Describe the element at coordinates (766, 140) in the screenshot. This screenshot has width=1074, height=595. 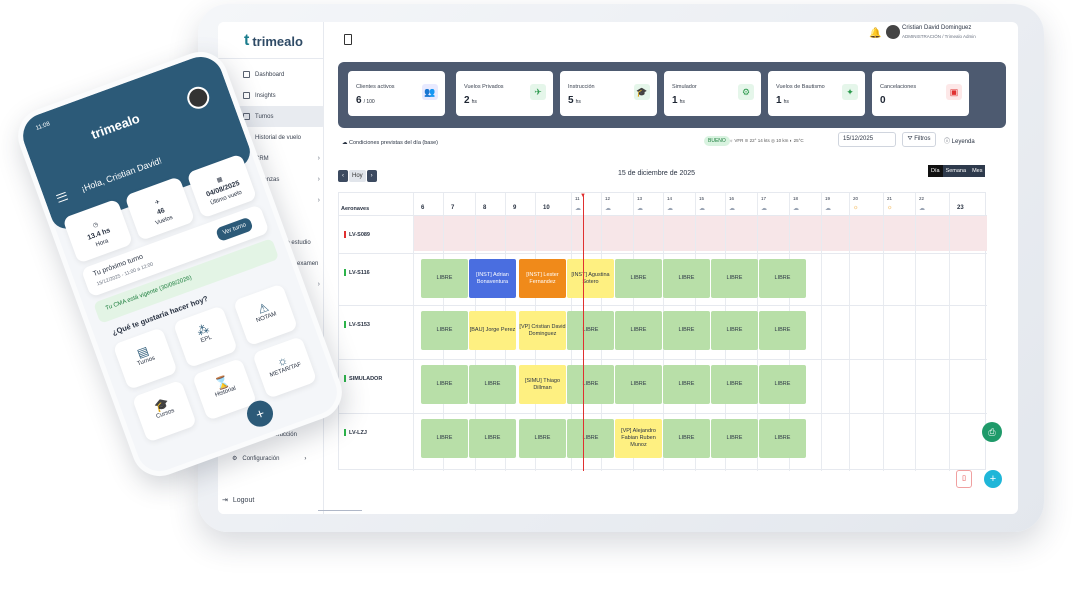
I see `conditions-details: ☼ VFR ≋ 22° 14 kts ◎ 10 km ◐ 25°C` at that location.